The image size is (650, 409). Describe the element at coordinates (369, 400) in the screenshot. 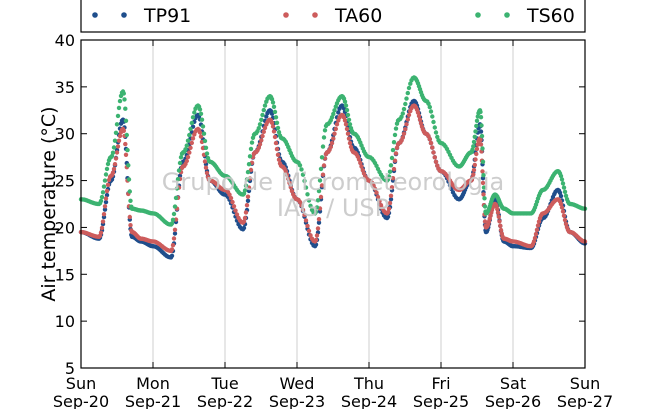

I see `x-tick-label-date: Sep-24` at that location.